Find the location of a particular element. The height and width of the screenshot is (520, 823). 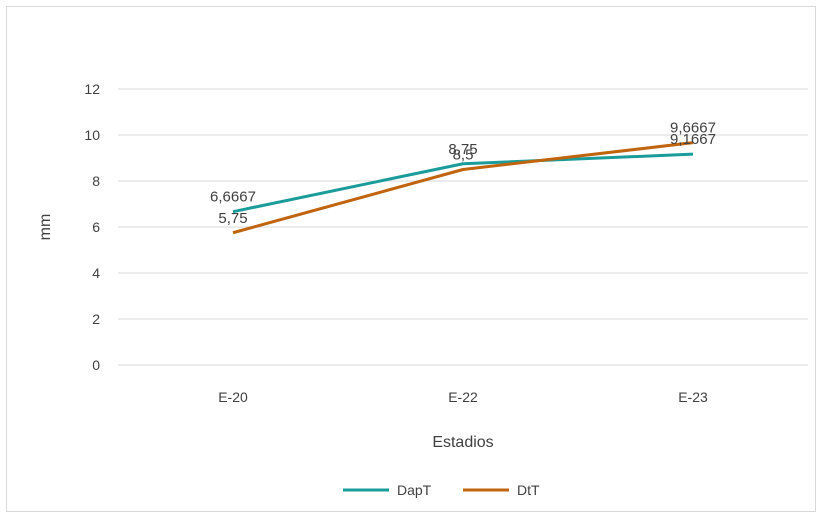

legend-label-dapt: DapT is located at coordinates (414, 490).